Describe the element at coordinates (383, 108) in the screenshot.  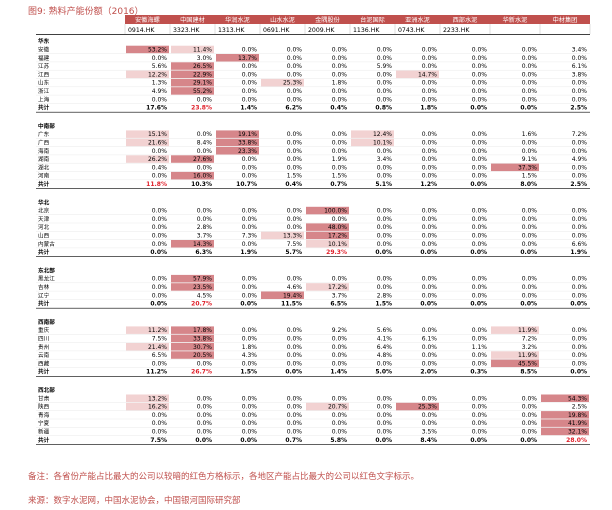
I see `region-total-value: 0.8%` at that location.